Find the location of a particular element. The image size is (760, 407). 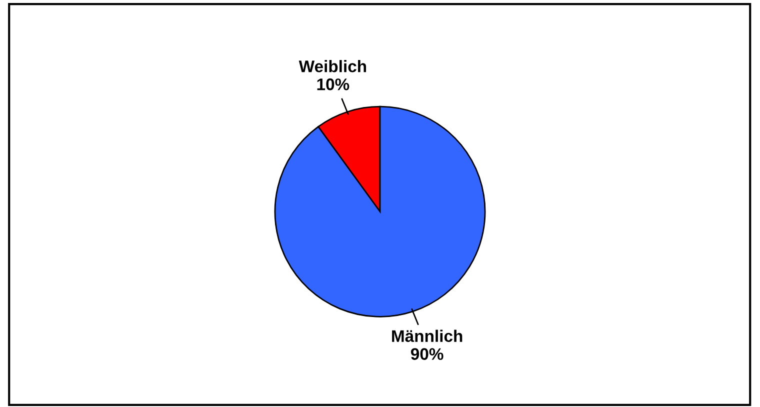

data-label: 90% is located at coordinates (427, 354).